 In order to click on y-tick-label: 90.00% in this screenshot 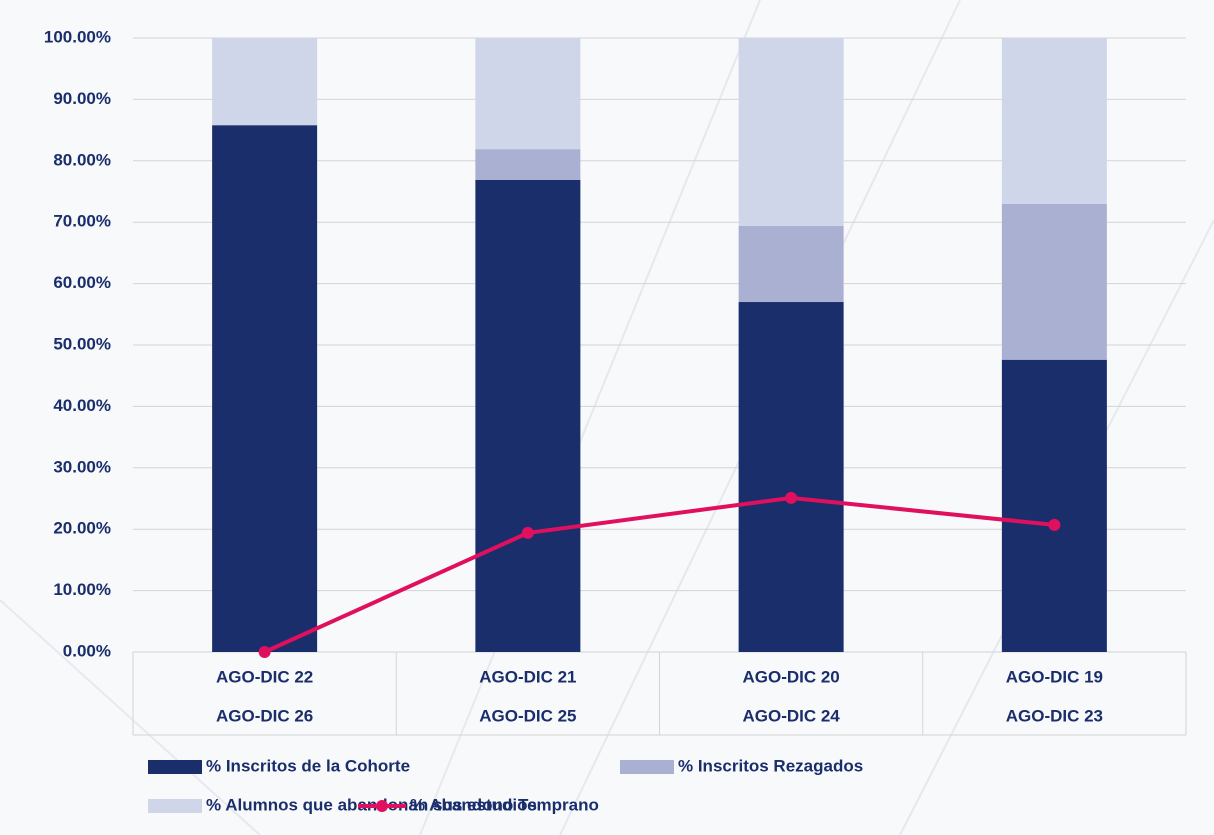, I will do `click(82, 98)`.